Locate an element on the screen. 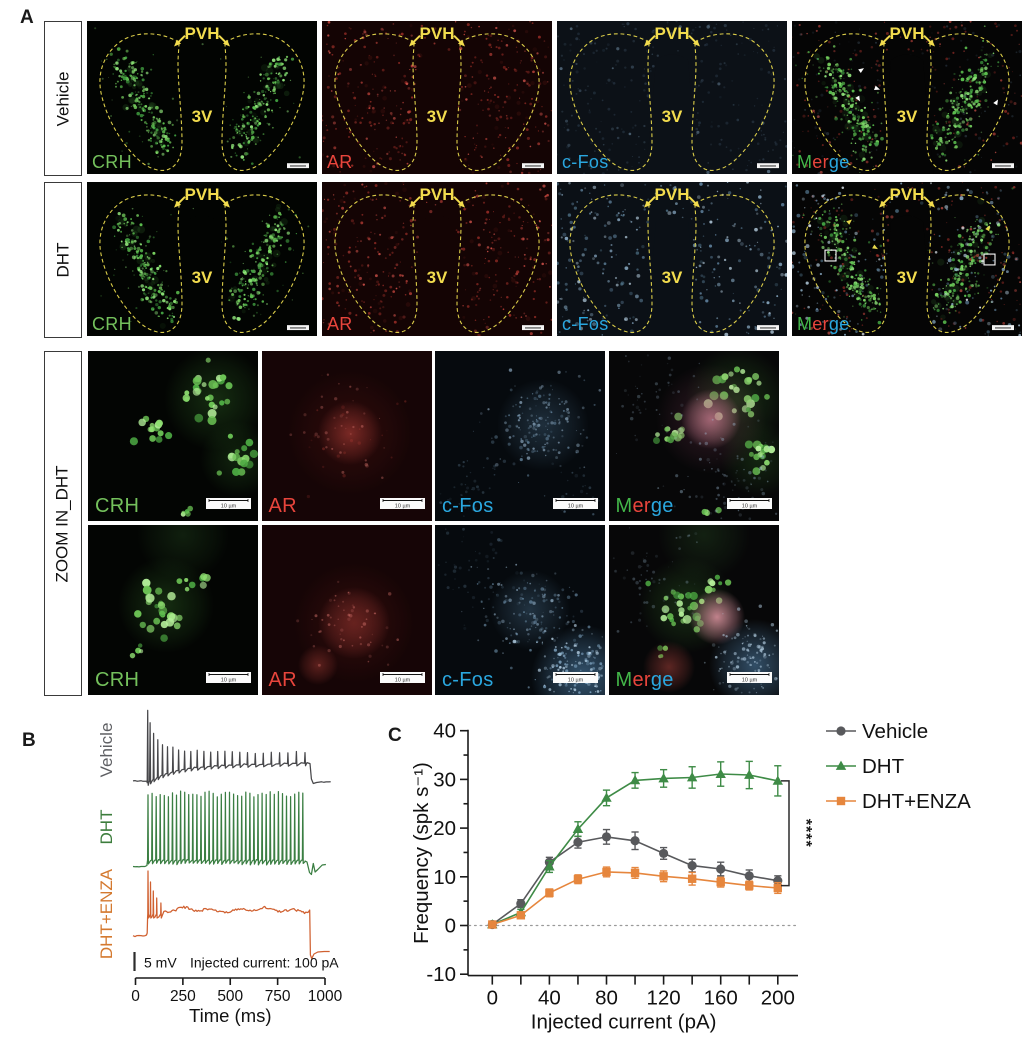  c-x-tick-label: 160 is located at coordinates (721, 998).